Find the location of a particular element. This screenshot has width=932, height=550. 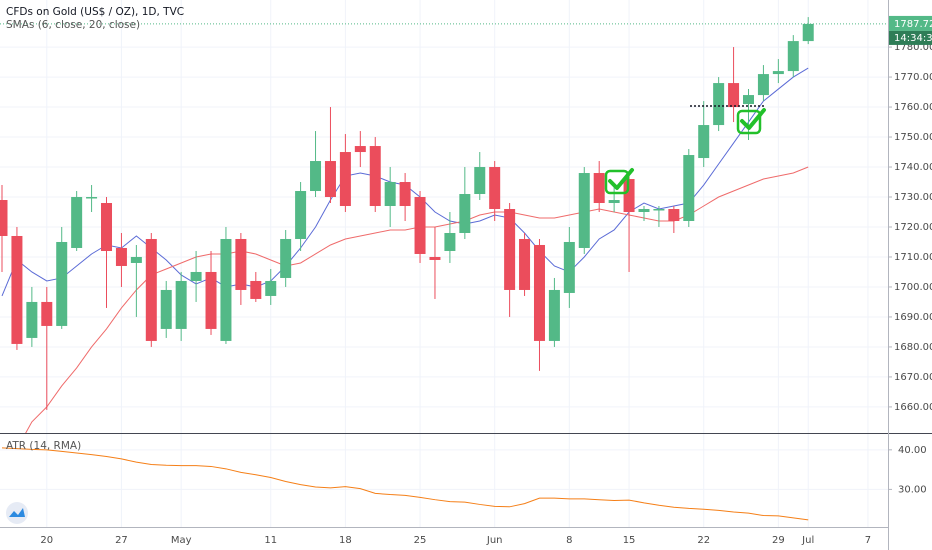

y-tick-label: 1700.00 is located at coordinates (913, 287).